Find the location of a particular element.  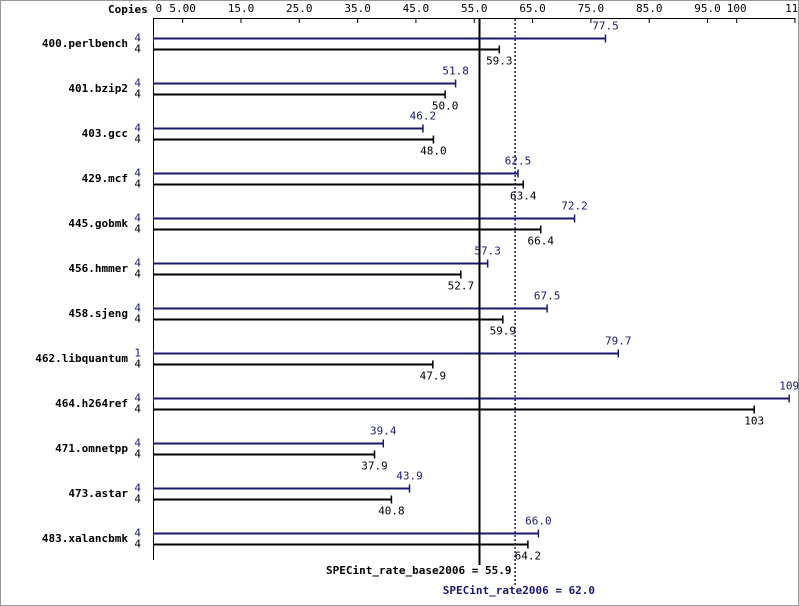

x-tick-label: 0 is located at coordinates (159, 8).